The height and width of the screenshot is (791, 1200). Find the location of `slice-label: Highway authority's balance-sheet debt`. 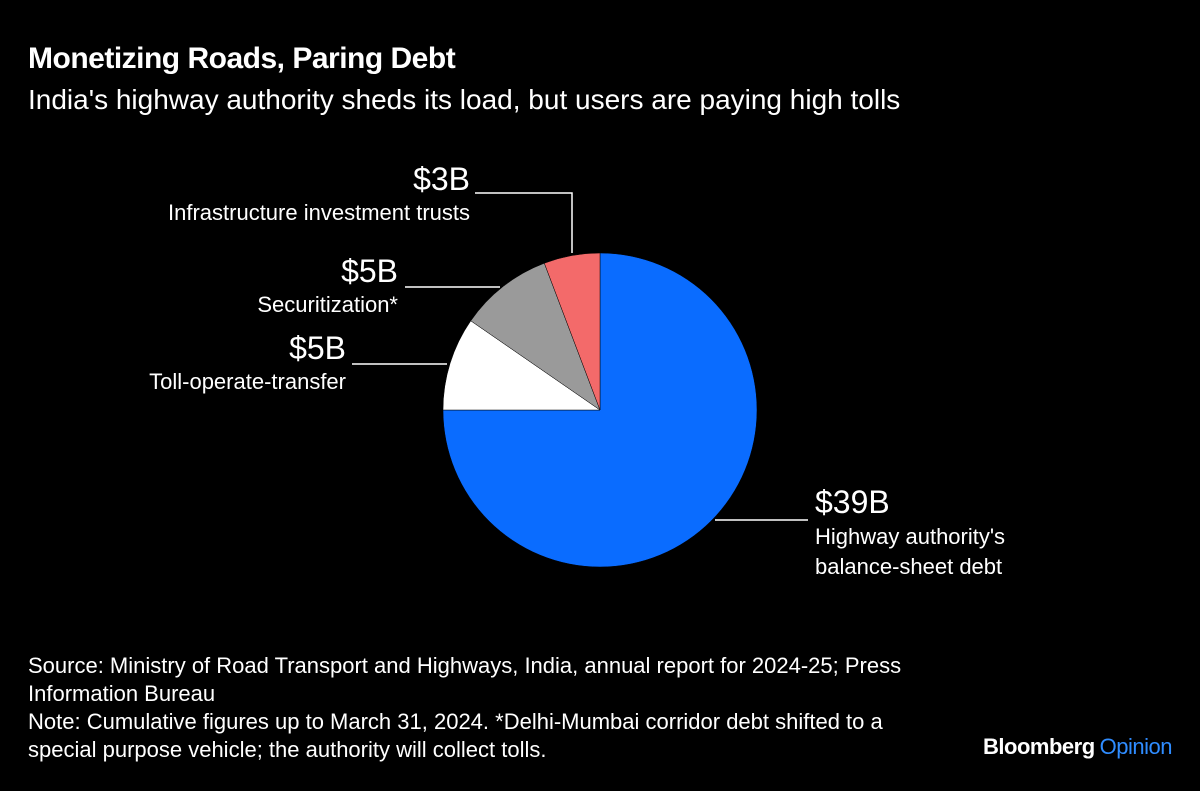

slice-label: Highway authority's balance-sheet debt is located at coordinates (910, 551).